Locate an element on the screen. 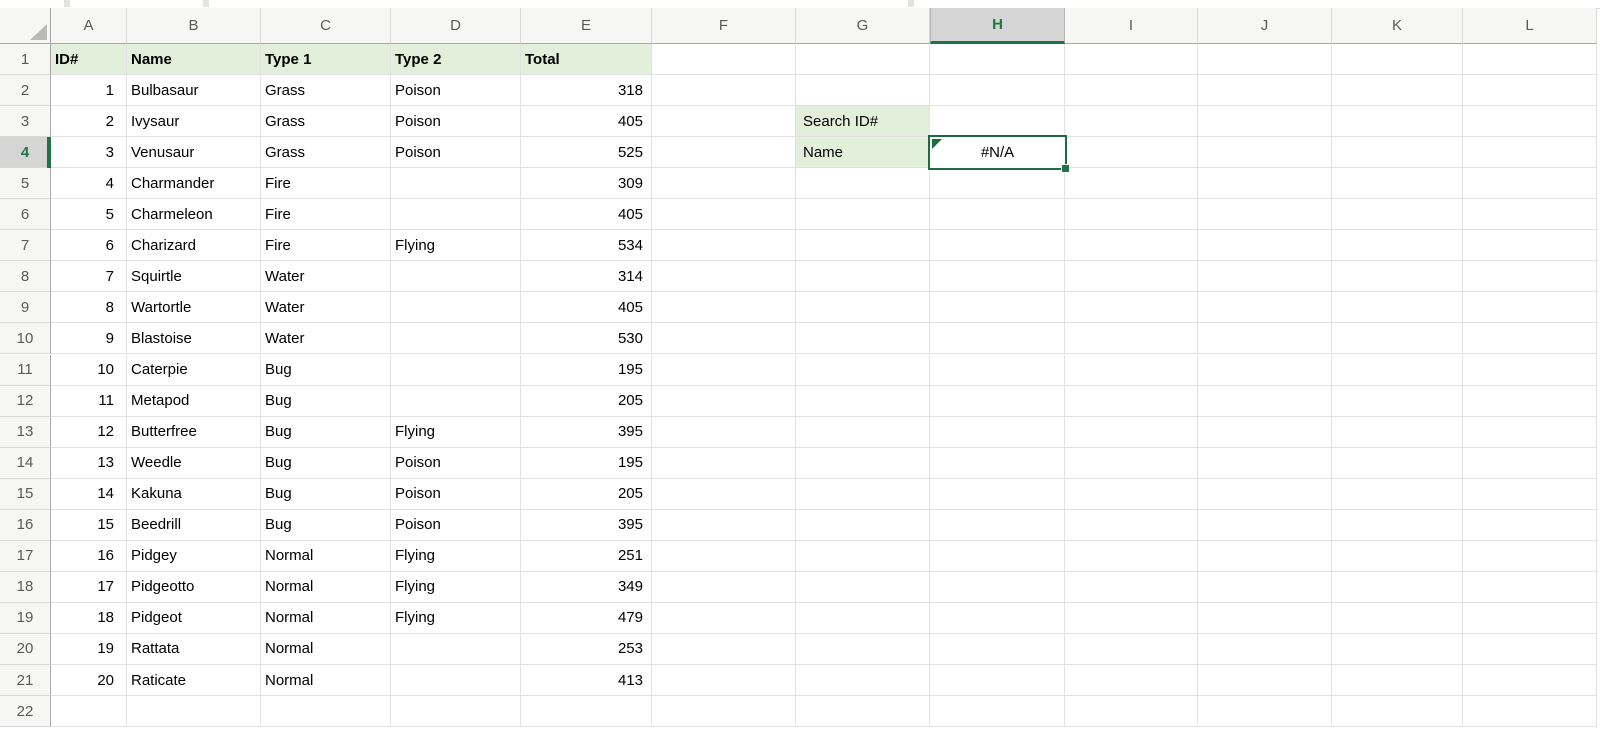 The image size is (1600, 735). cell-J12 is located at coordinates (1265, 401).